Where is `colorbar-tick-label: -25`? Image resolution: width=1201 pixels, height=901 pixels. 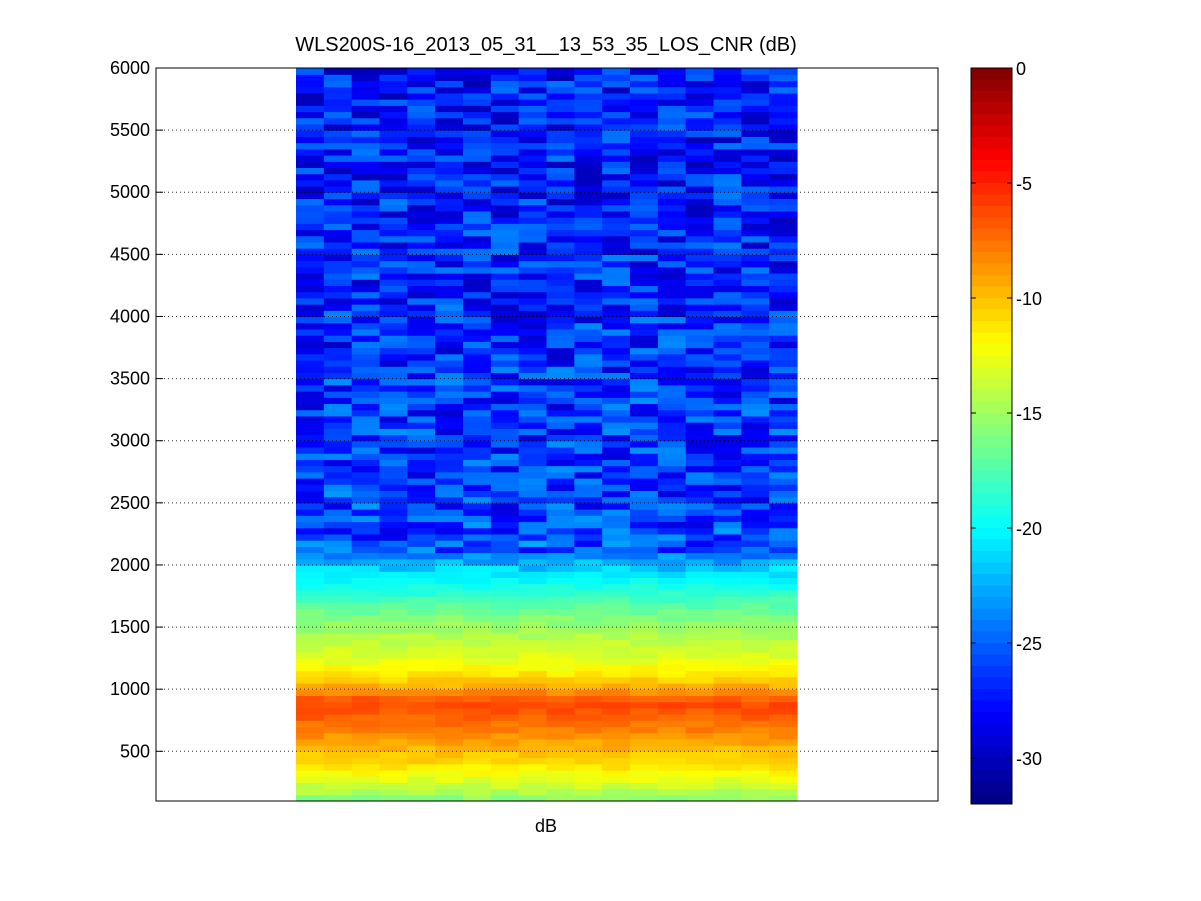
colorbar-tick-label: -25 is located at coordinates (1029, 644).